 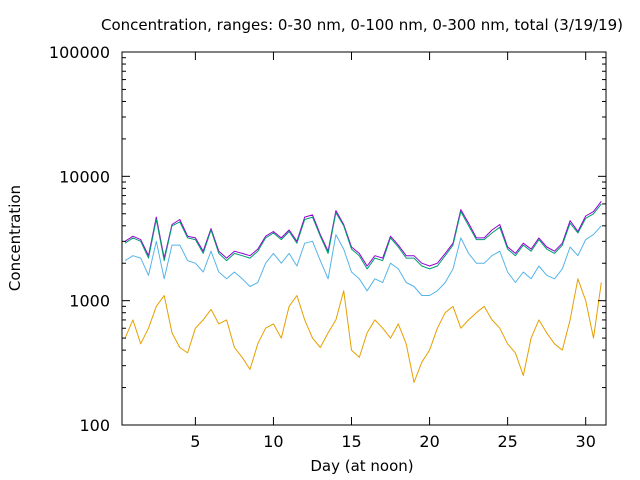 What do you see at coordinates (429, 441) in the screenshot?
I see `x-tick-label: 20` at bounding box center [429, 441].